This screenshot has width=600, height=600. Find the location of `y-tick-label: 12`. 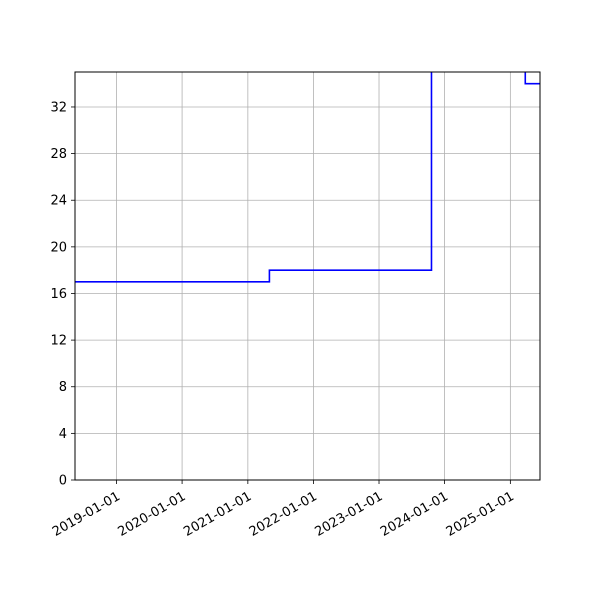

y-tick-label: 12 is located at coordinates (58, 341).